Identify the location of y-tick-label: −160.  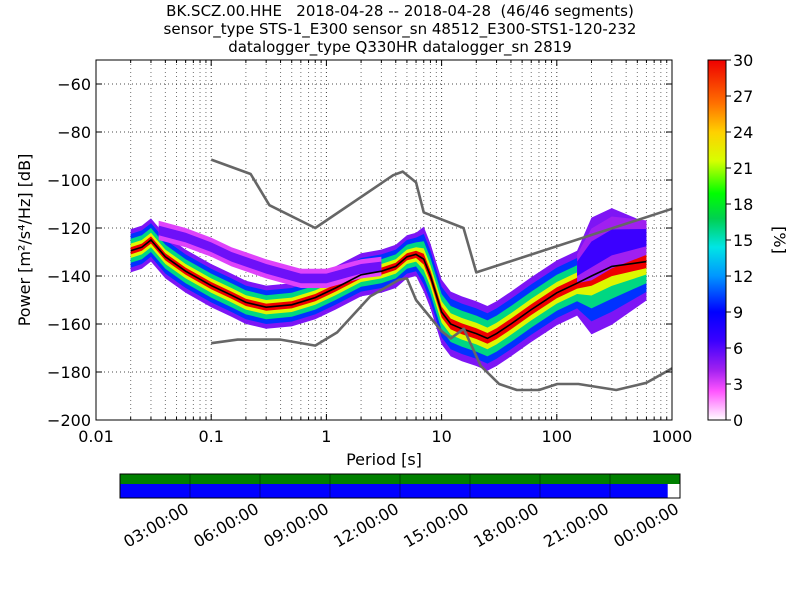
(69, 324).